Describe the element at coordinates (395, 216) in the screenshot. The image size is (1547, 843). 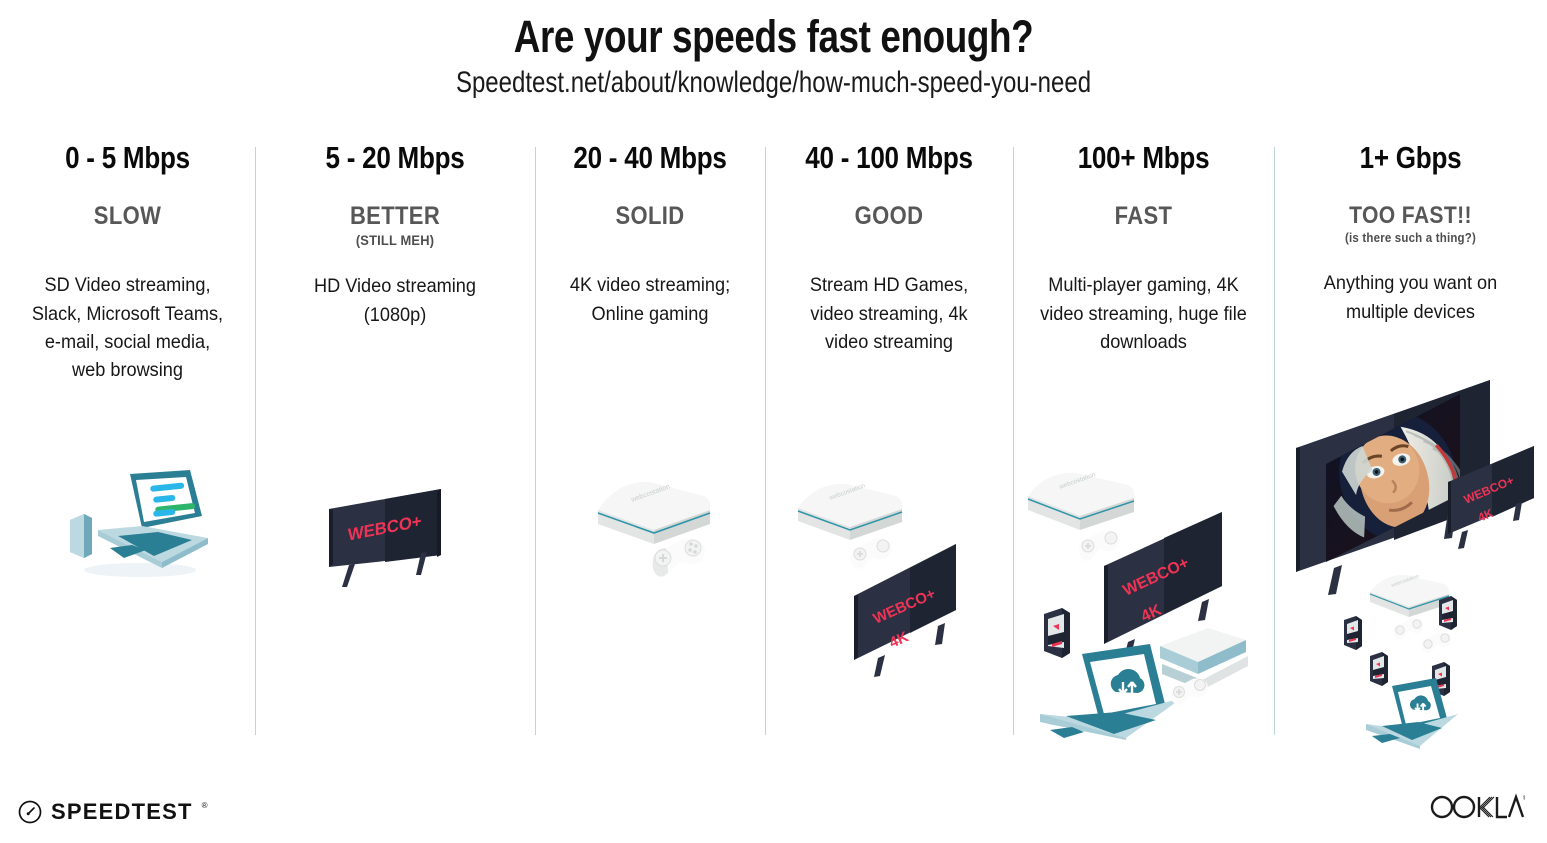
I see `tier-rating-label: BETTER` at that location.